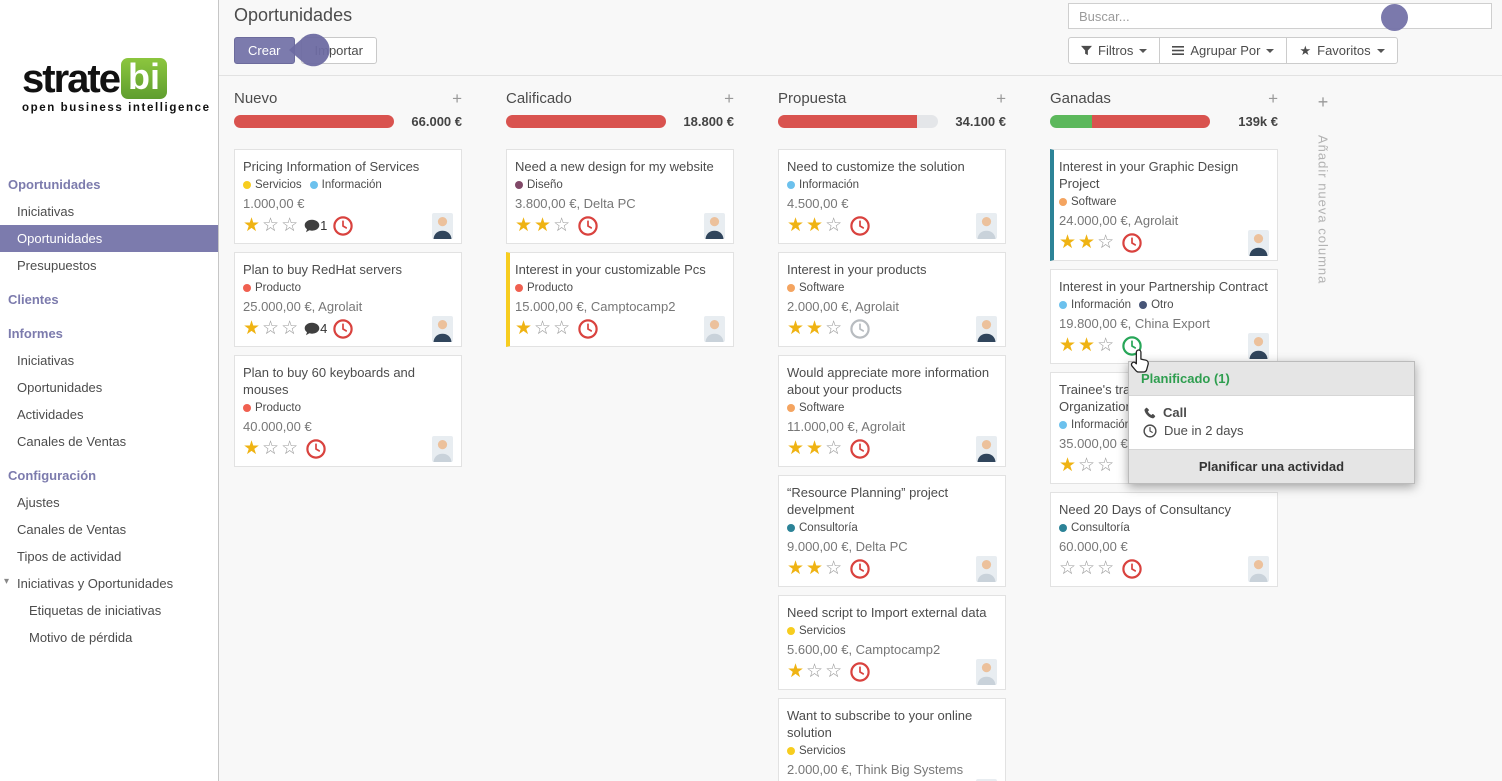 The image size is (1502, 781). What do you see at coordinates (1271, 422) in the screenshot?
I see `popup-activity-item: Call Due in 2 days` at bounding box center [1271, 422].